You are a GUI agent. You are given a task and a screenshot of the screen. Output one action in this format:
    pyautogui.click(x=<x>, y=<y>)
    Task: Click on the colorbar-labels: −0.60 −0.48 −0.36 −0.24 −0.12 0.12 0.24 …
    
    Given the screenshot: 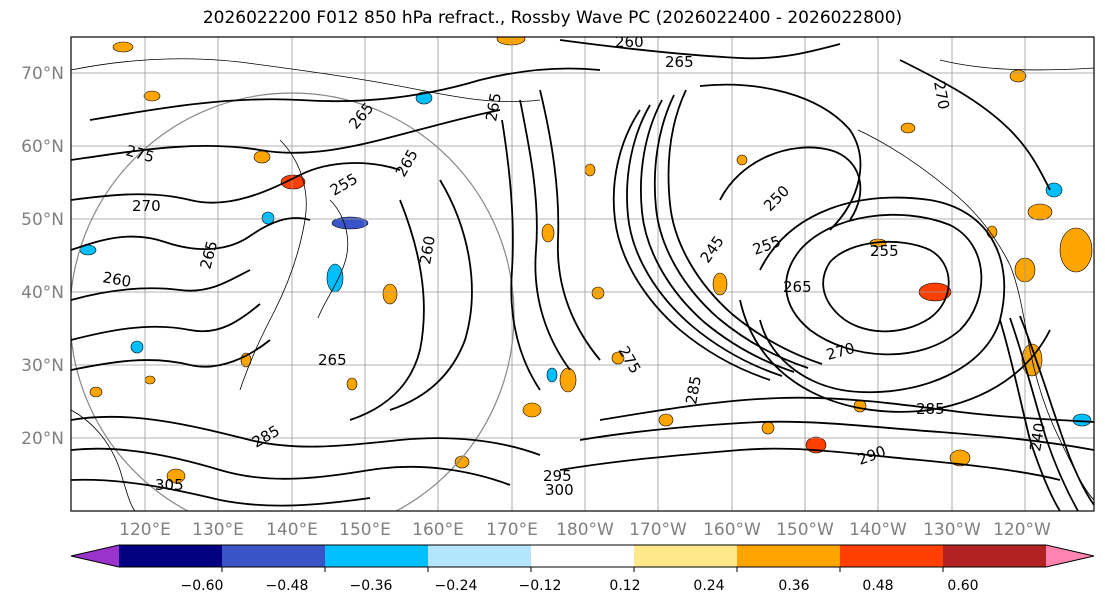 What is the action you would take?
    pyautogui.click(x=580, y=586)
    